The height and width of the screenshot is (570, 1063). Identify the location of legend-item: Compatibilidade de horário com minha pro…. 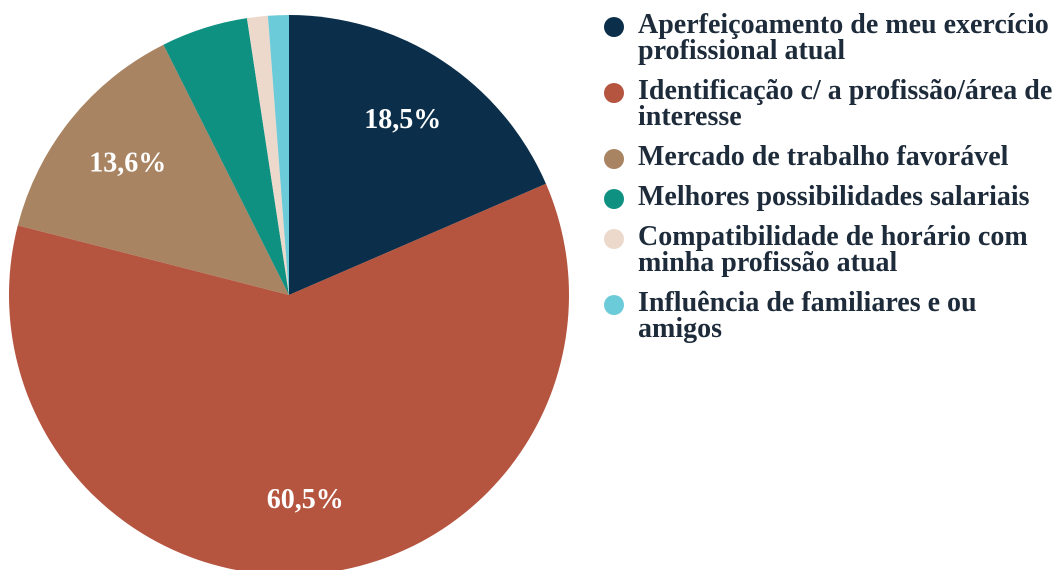
(831, 249).